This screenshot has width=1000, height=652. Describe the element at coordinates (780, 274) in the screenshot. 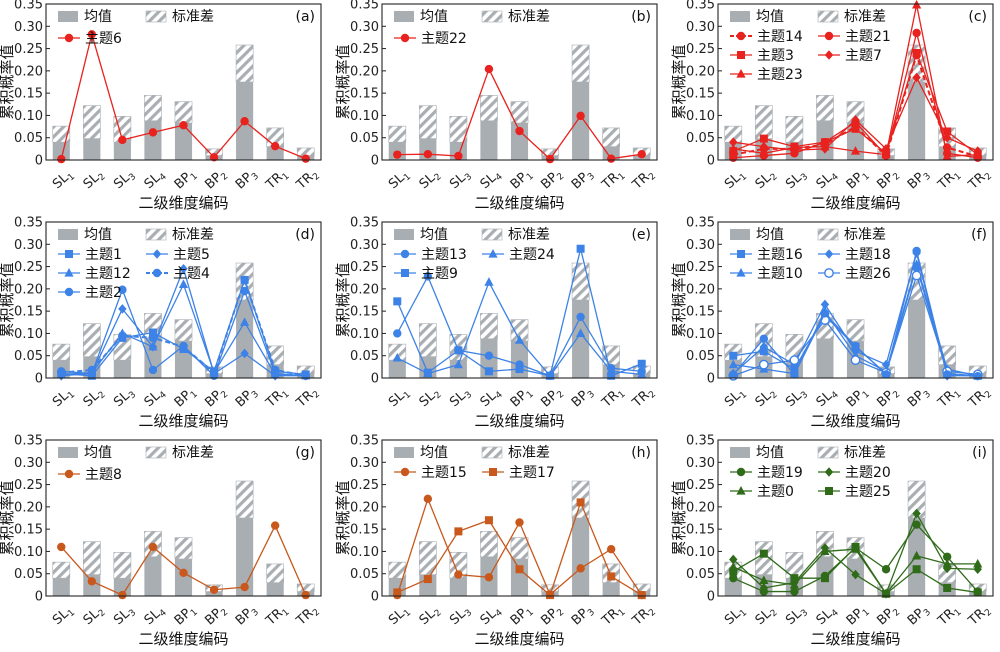

I see `legend-label-2: 主题10` at that location.